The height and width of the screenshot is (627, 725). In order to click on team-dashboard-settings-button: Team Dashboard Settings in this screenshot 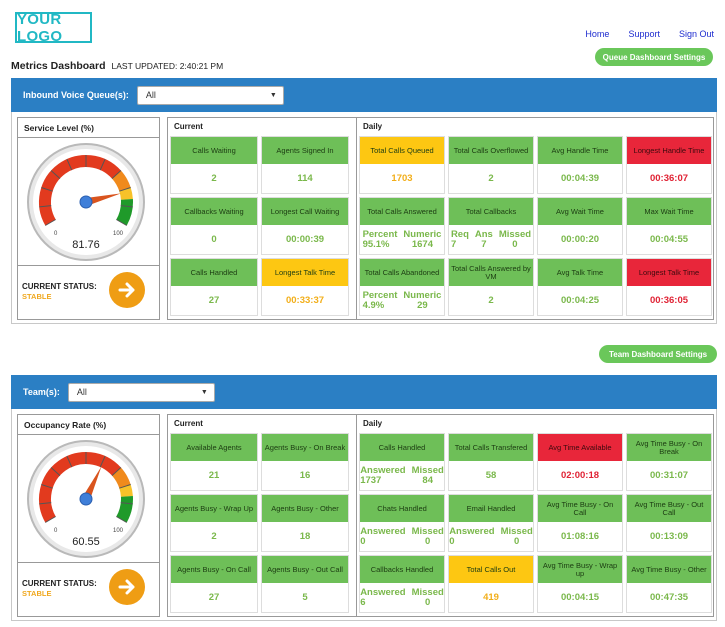, I will do `click(658, 354)`.